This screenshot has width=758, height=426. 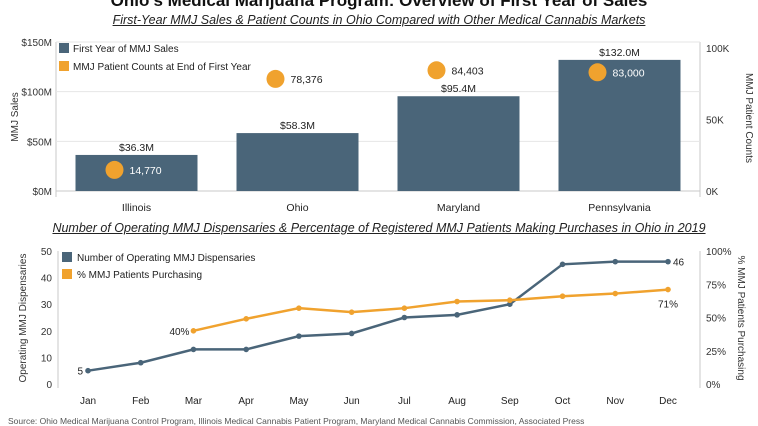 I want to click on chart2-y2tick-label: 0%, so click(x=713, y=385).